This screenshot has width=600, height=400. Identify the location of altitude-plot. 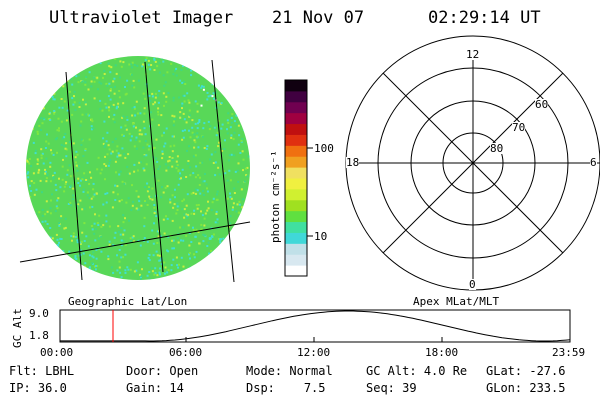
(315, 326).